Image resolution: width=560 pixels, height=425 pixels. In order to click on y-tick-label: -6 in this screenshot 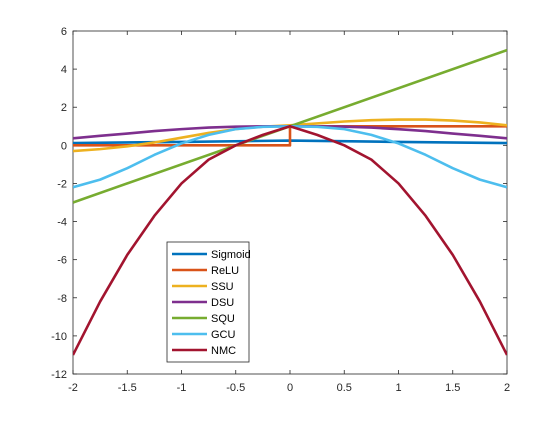, I will do `click(62, 261)`.